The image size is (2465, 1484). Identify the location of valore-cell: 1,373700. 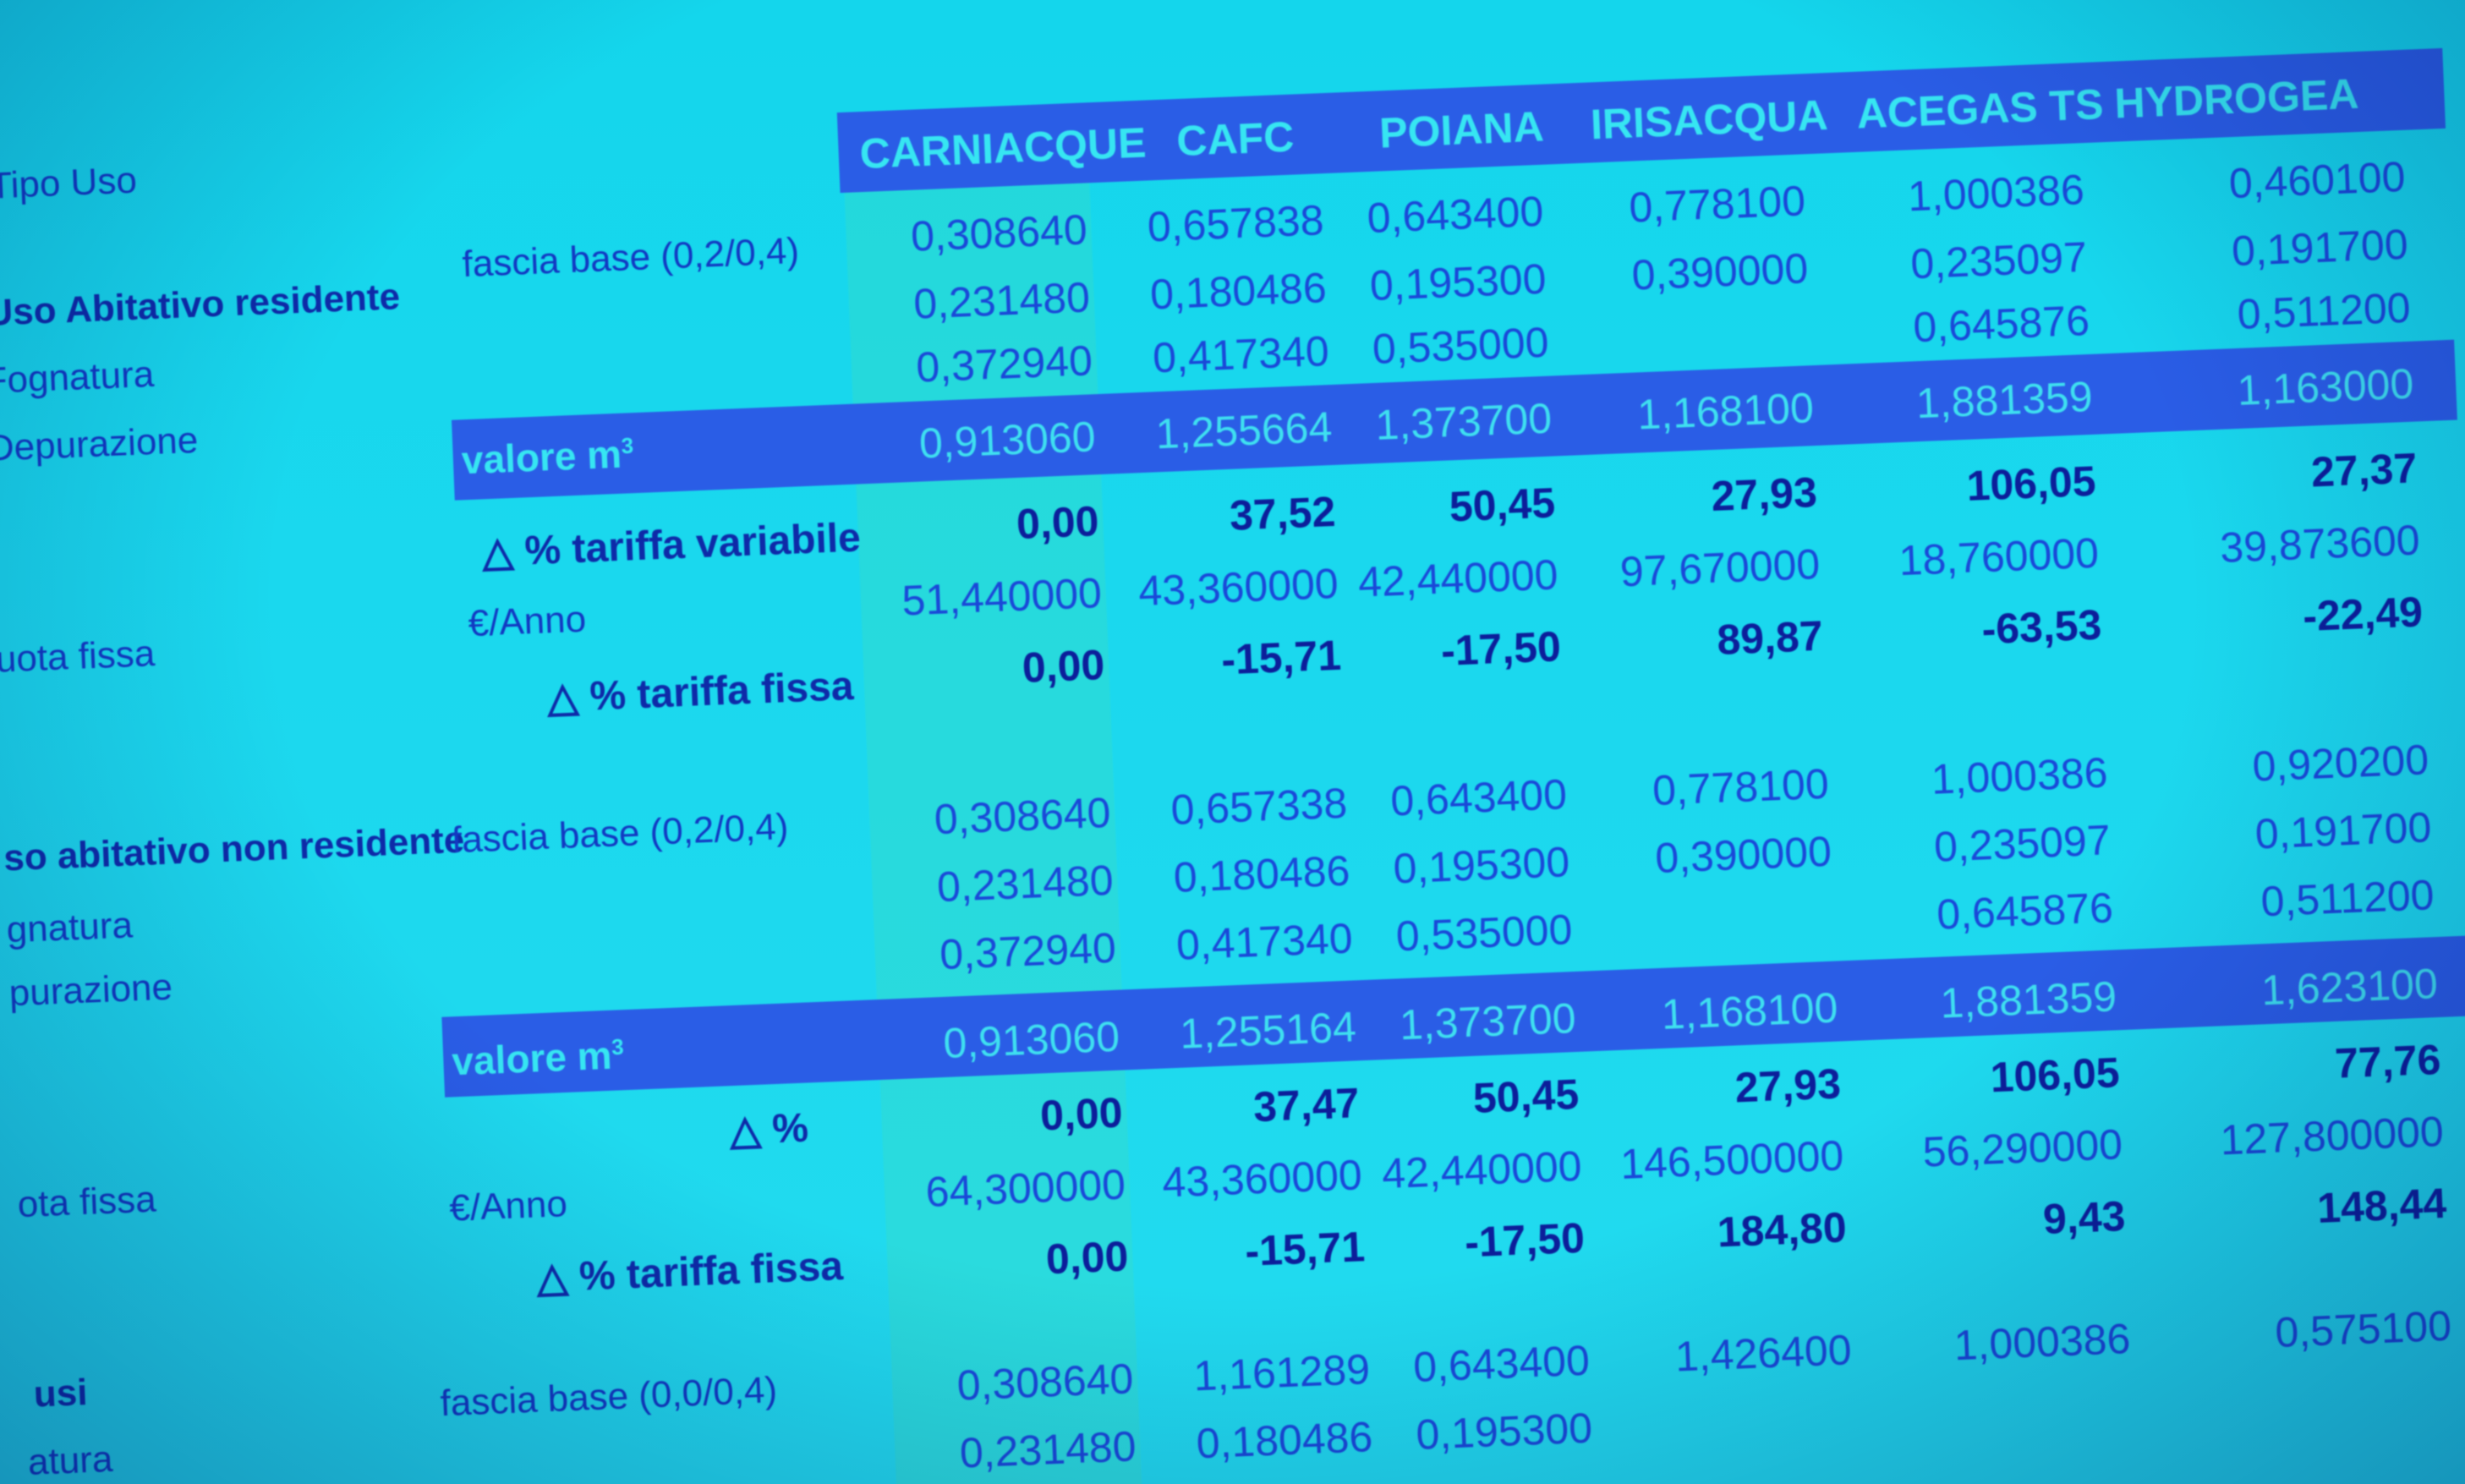
(1463, 421).